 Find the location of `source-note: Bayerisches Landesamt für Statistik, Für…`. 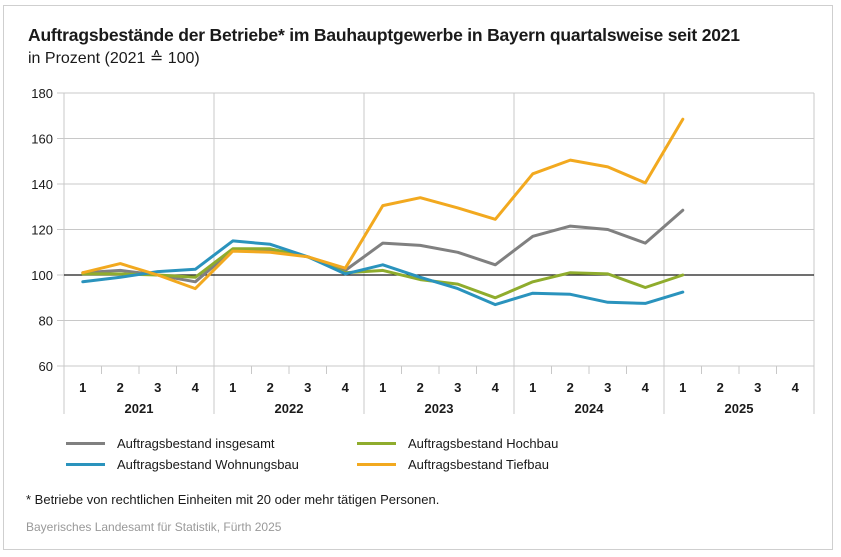

source-note: Bayerisches Landesamt für Statistik, Für… is located at coordinates (154, 527).